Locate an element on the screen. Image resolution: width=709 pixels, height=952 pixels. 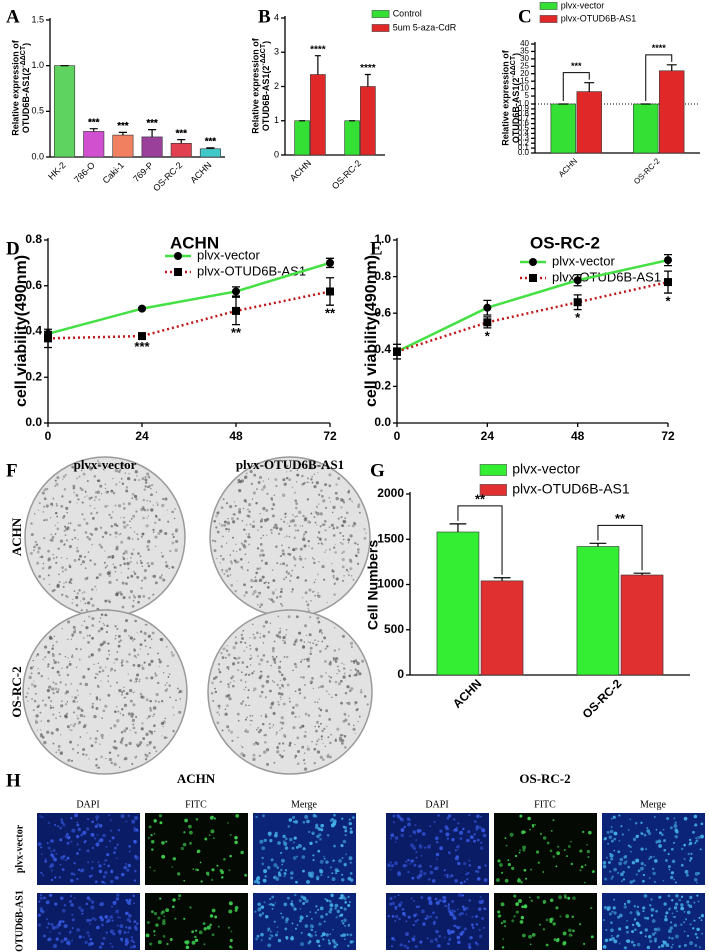
x-tick-label: OS-RC-2 is located at coordinates (602, 698).